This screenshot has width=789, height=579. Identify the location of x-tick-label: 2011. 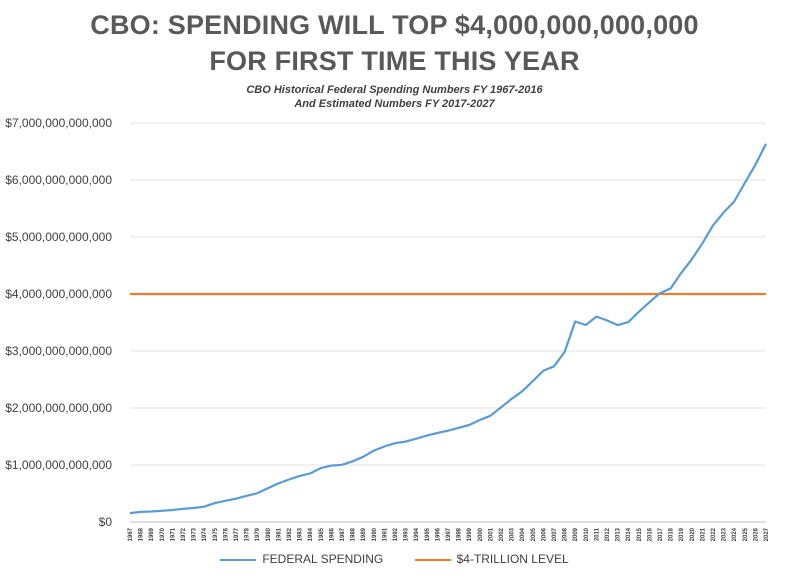
(597, 534).